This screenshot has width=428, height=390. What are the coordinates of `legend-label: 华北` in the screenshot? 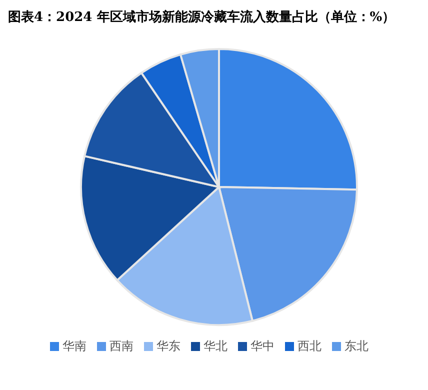 It's located at (216, 346).